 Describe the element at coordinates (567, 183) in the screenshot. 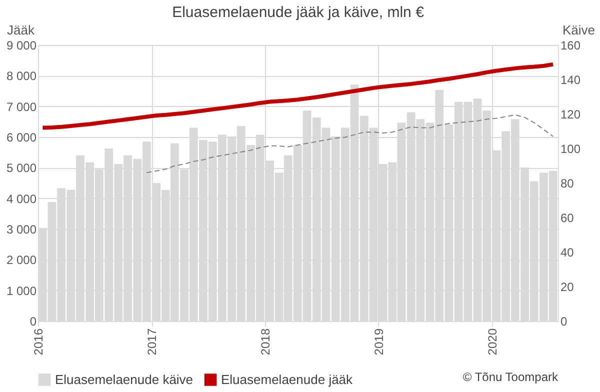

I see `y2-tick-label: 80` at that location.